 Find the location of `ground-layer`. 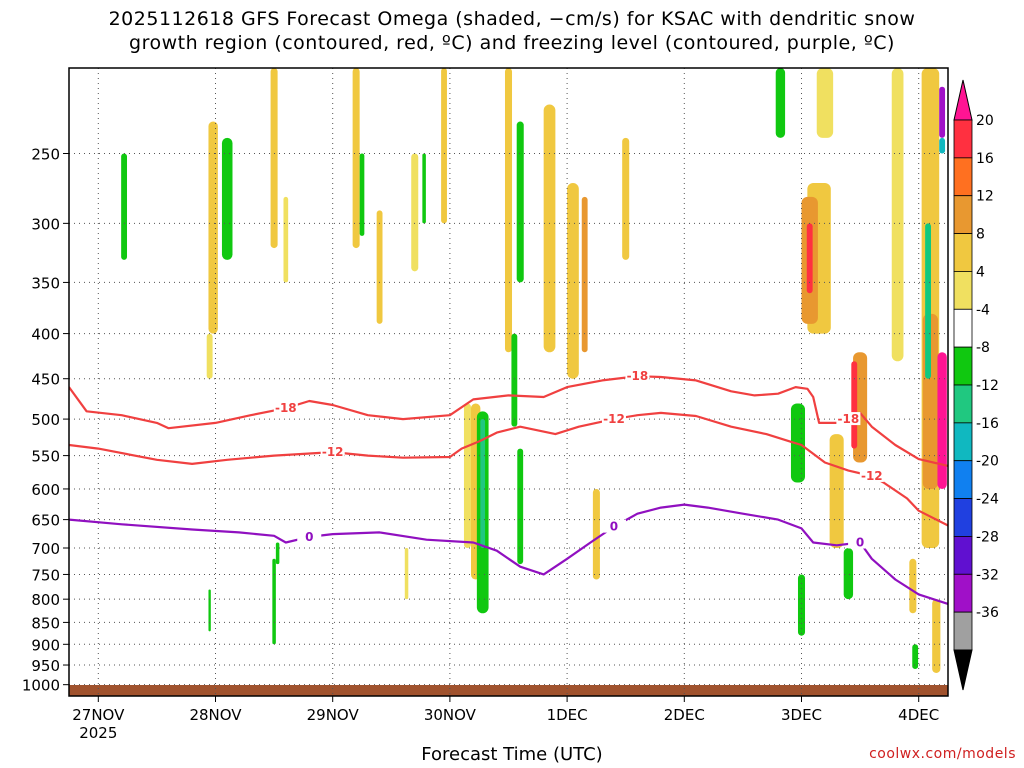

ground-layer is located at coordinates (508, 690).